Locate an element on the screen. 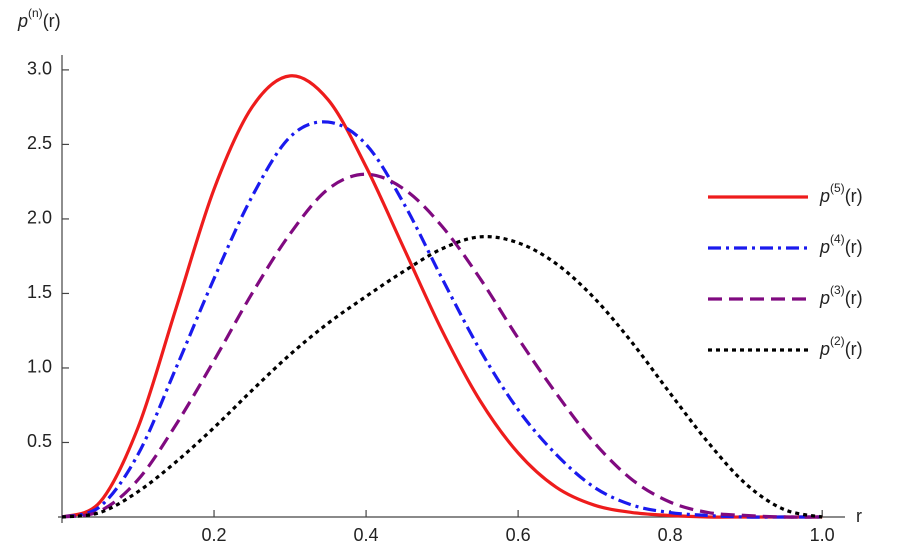 The width and height of the screenshot is (900, 550). y-tick-label: 1.0 is located at coordinates (39, 367).